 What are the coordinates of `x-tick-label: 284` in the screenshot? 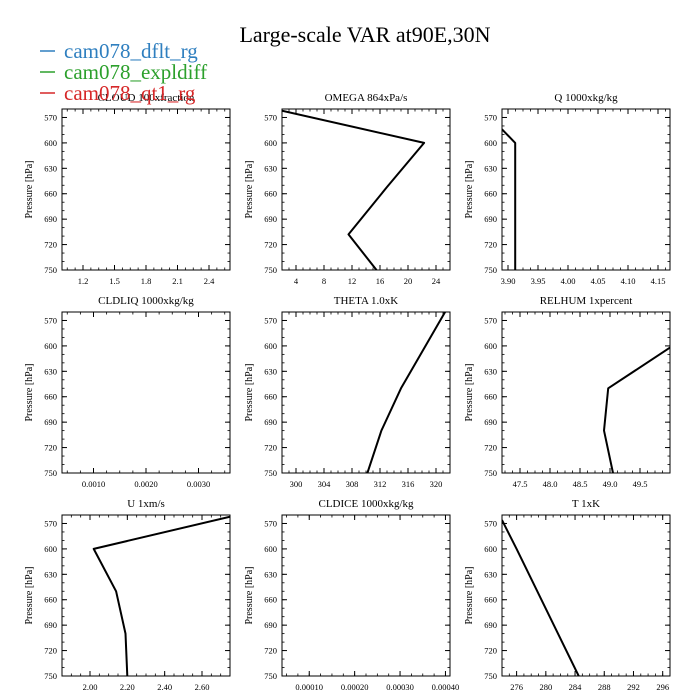 It's located at (576, 687).